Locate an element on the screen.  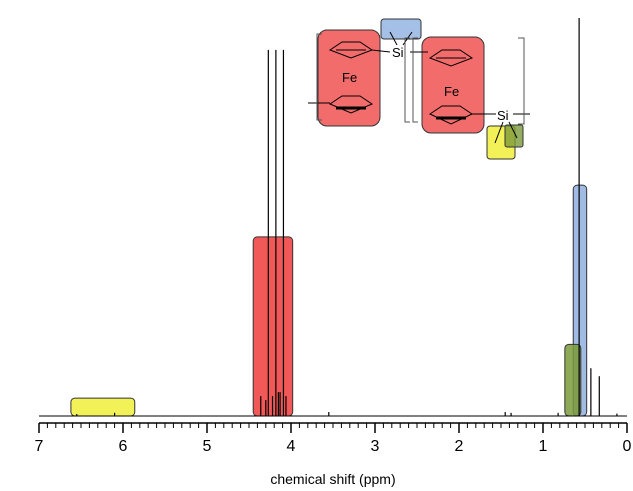
cp-ring-top-left is located at coordinates (351, 50).